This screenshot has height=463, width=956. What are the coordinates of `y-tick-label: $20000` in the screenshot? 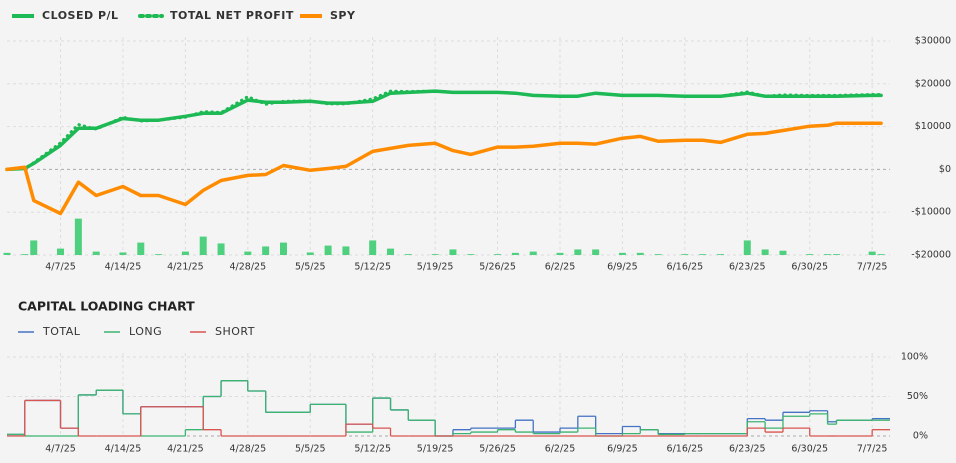 It's located at (933, 83).